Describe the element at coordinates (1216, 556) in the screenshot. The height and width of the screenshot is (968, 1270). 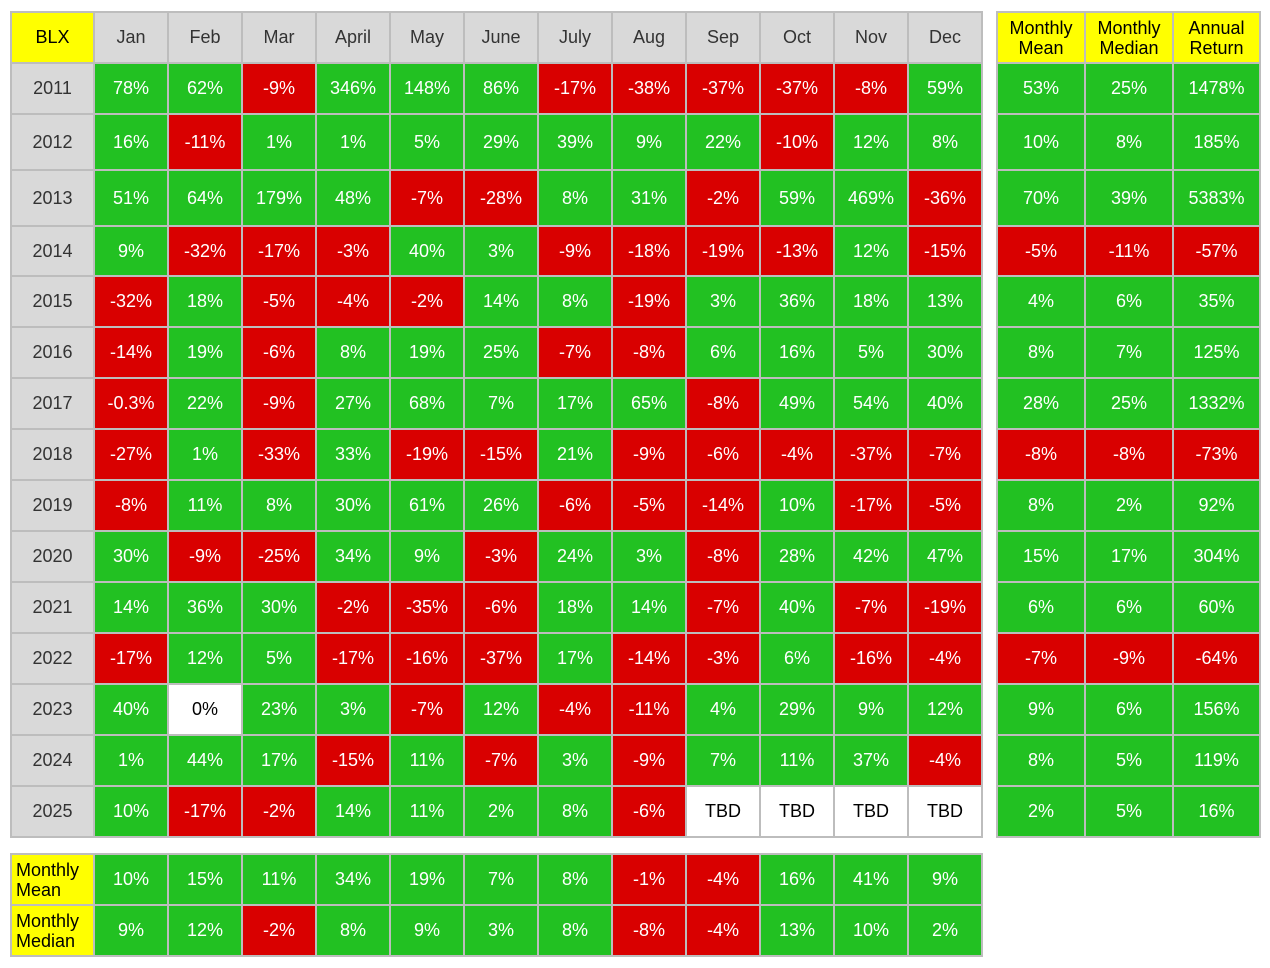
I see `summary-cell: 304%` at that location.